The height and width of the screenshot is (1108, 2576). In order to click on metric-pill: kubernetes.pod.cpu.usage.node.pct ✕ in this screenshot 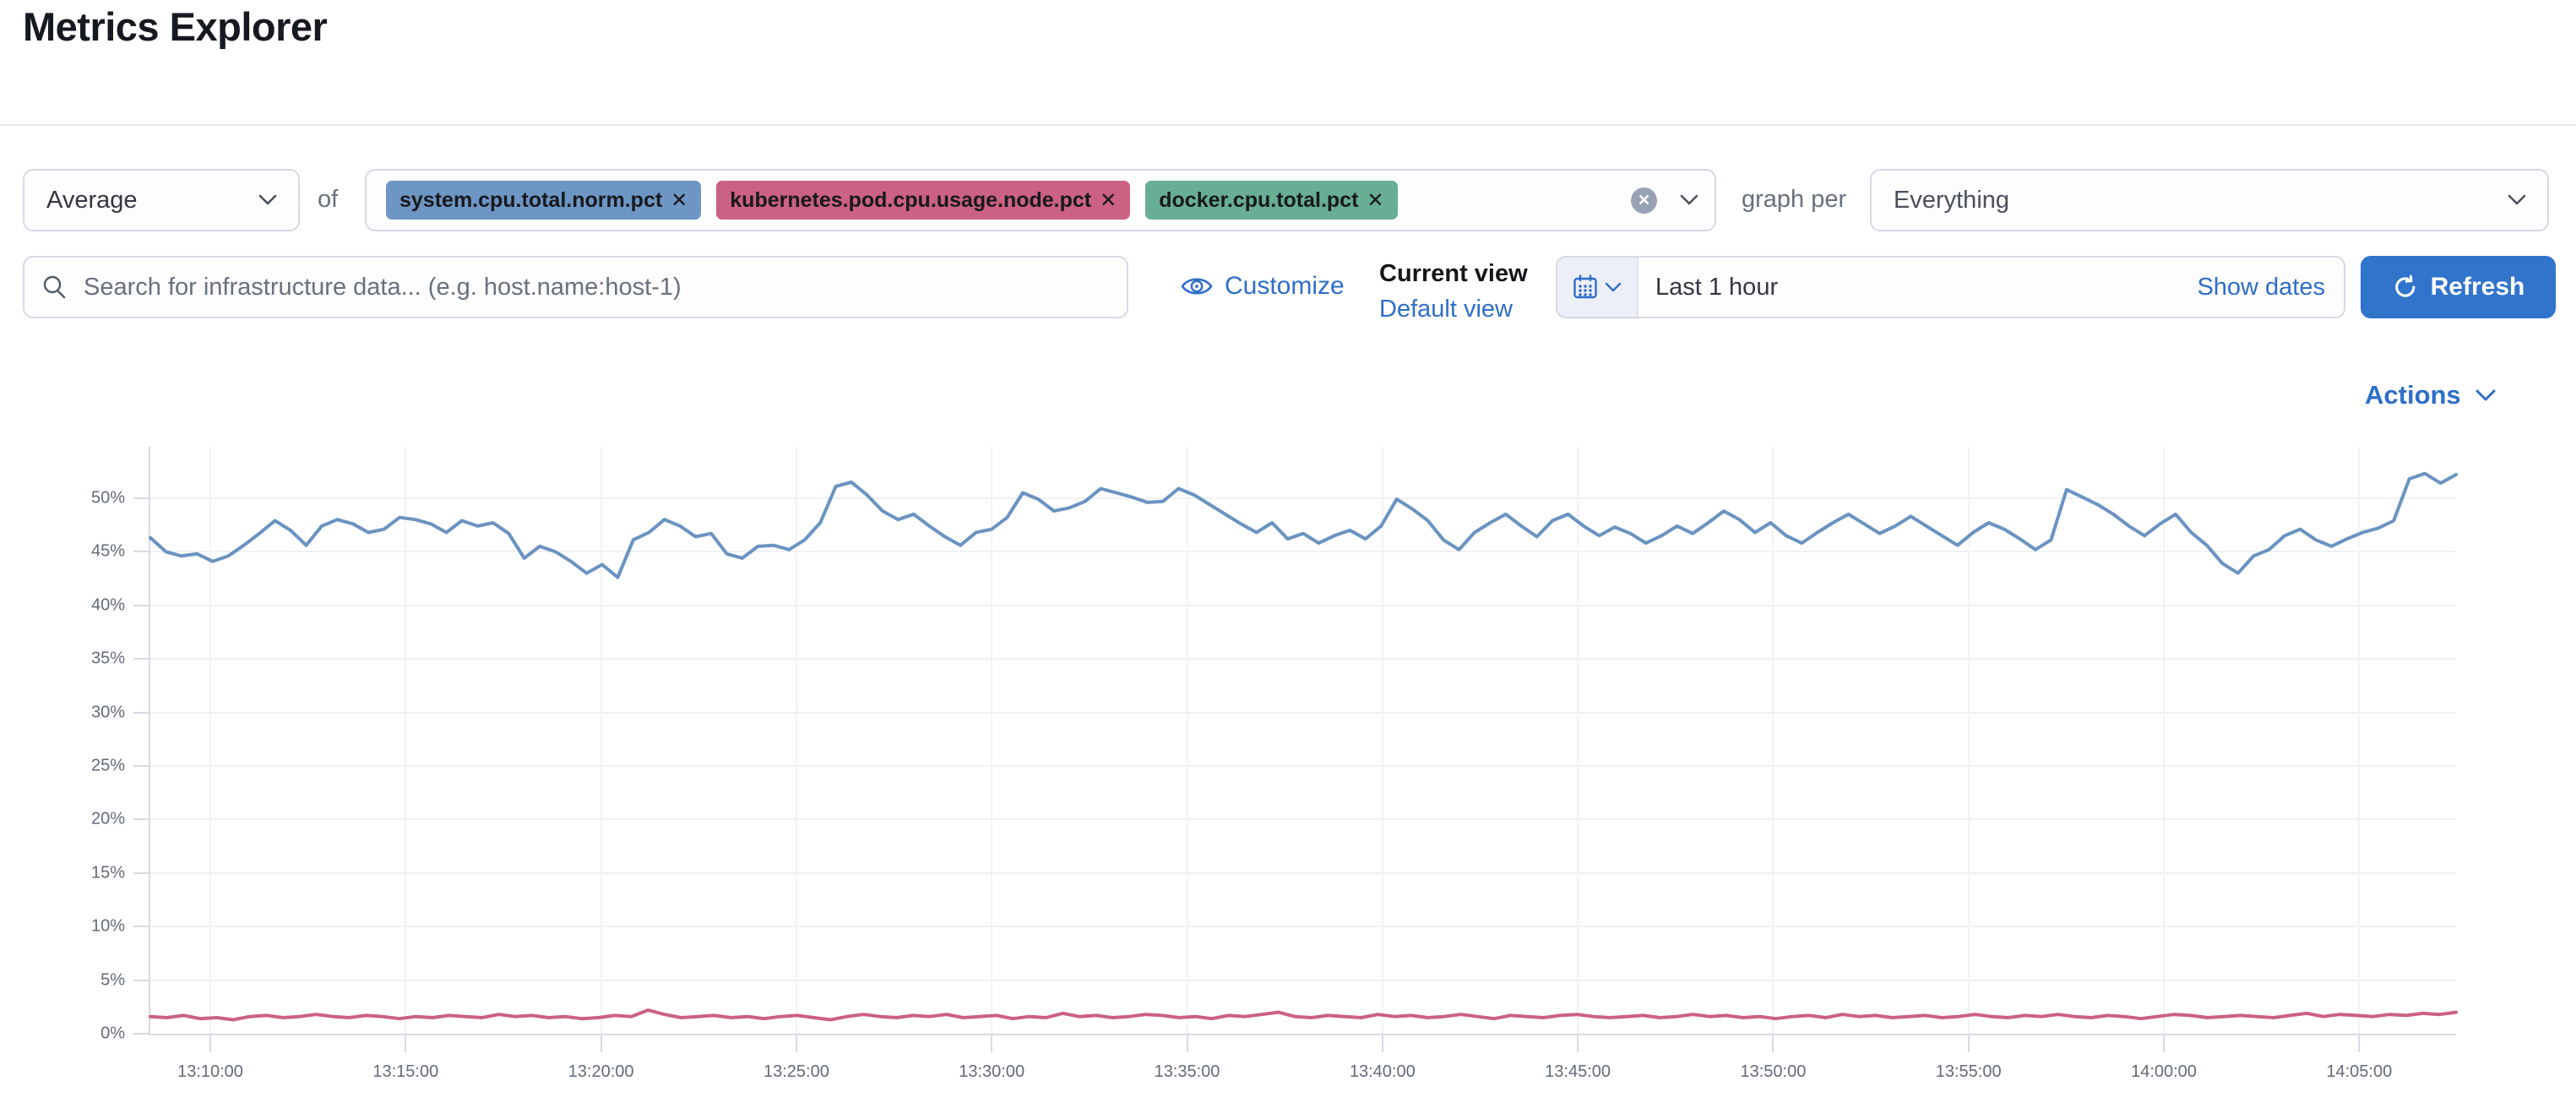, I will do `click(923, 200)`.